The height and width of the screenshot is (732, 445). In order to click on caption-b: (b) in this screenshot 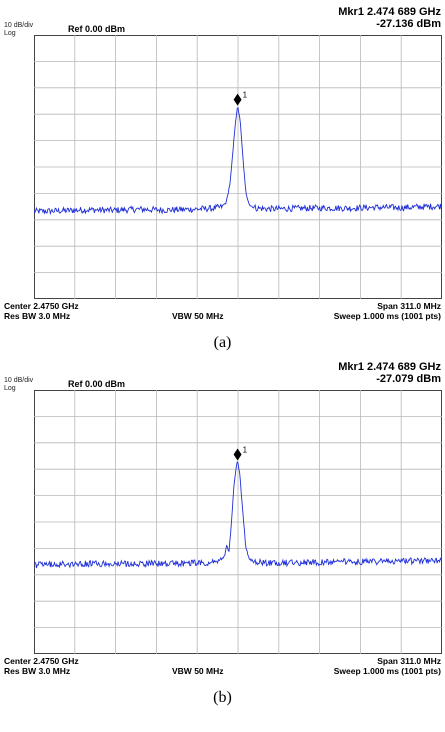, I will do `click(222, 697)`.